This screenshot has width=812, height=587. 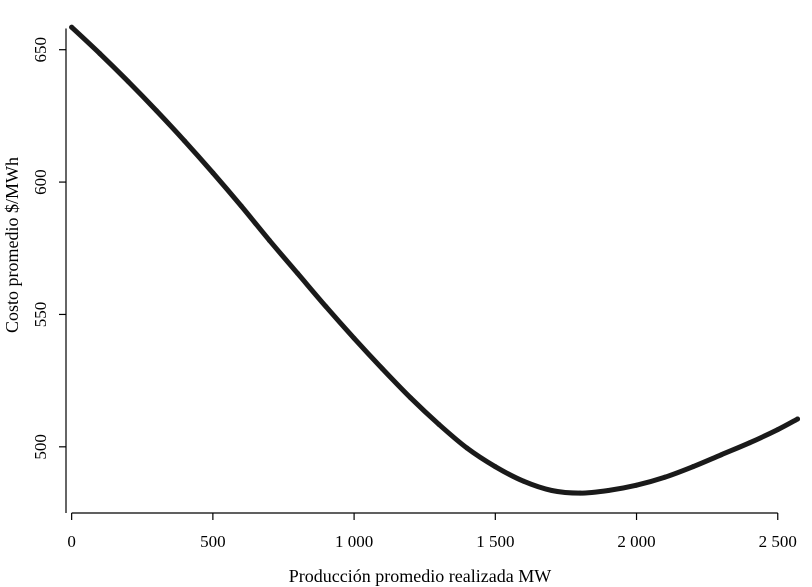 I want to click on x-tick-label: 500, so click(x=213, y=541).